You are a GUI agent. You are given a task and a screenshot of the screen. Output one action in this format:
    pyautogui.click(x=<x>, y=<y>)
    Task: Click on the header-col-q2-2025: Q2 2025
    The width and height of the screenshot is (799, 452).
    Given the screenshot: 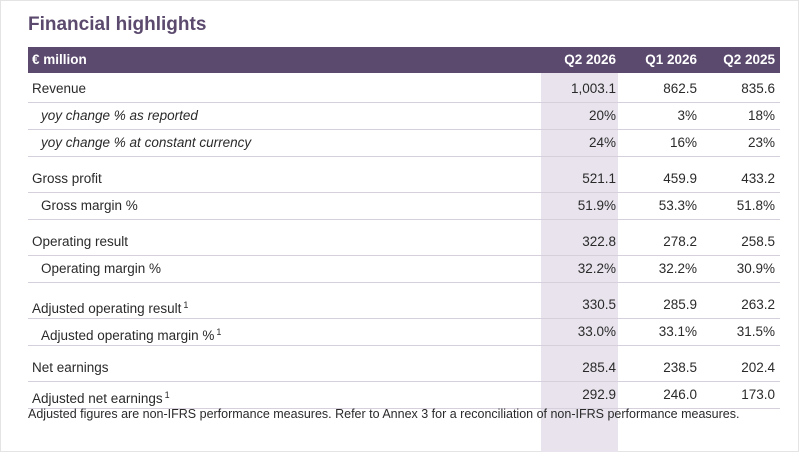 What is the action you would take?
    pyautogui.click(x=749, y=59)
    